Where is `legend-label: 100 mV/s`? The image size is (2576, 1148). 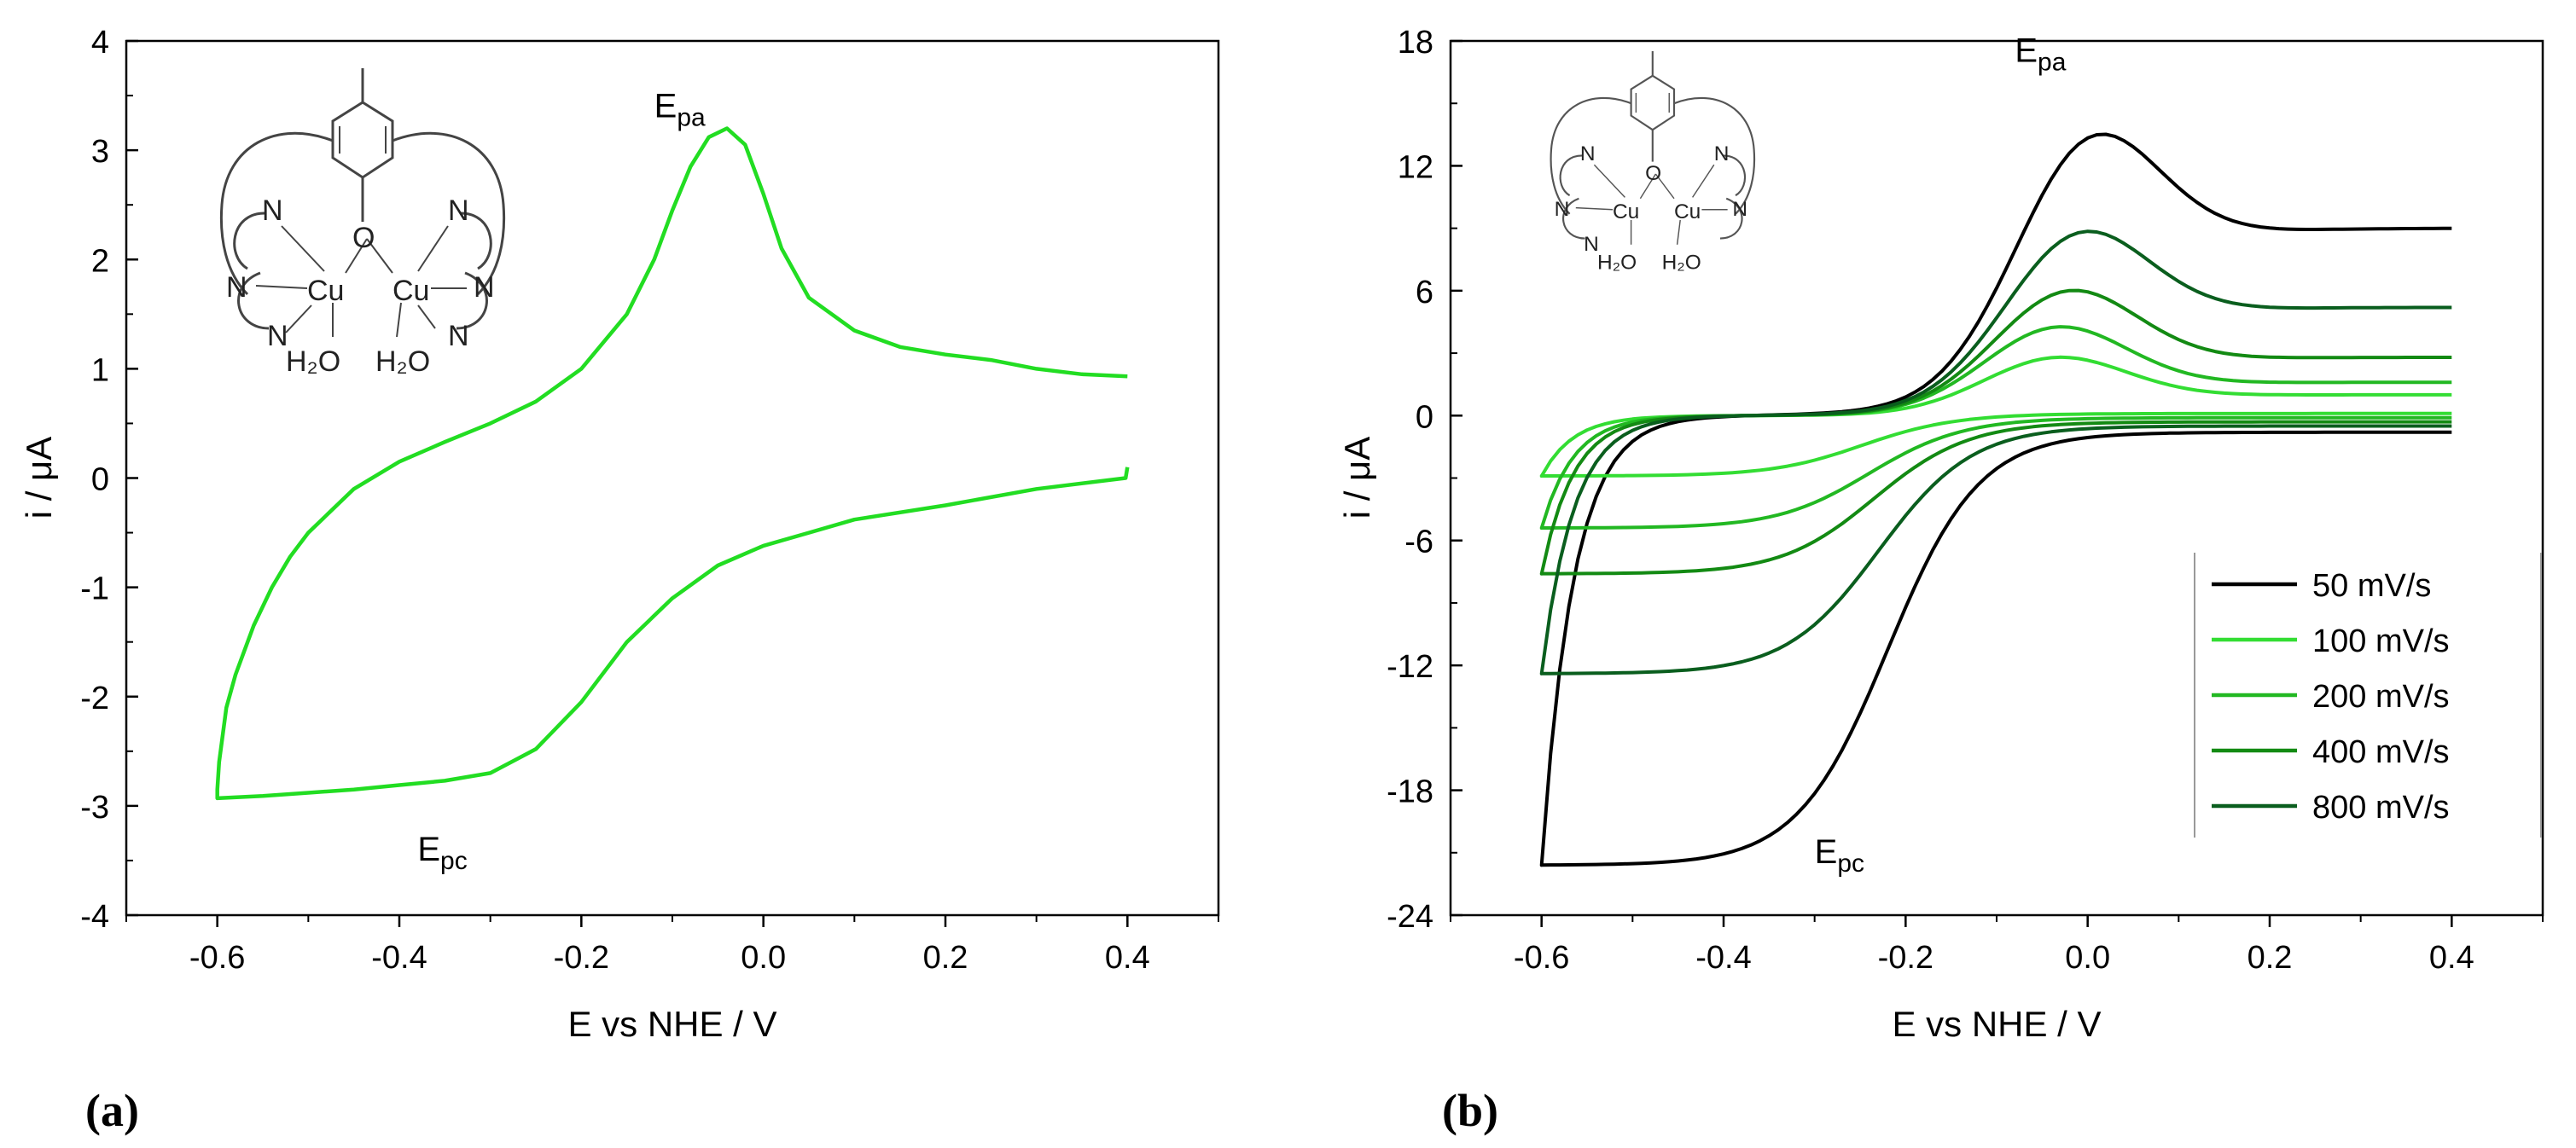 legend-label: 100 mV/s is located at coordinates (2381, 641).